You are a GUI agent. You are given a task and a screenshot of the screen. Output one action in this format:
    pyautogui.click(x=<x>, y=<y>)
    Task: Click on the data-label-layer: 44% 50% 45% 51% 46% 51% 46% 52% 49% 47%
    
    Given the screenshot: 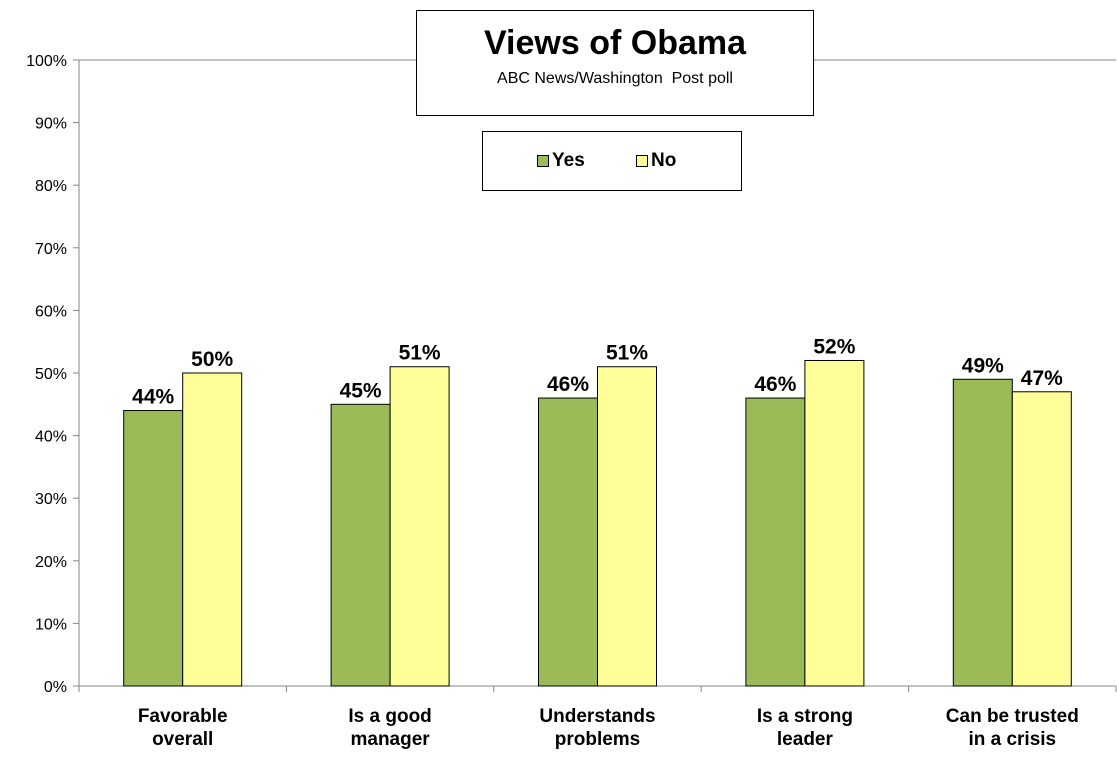 What is the action you would take?
    pyautogui.click(x=597, y=371)
    